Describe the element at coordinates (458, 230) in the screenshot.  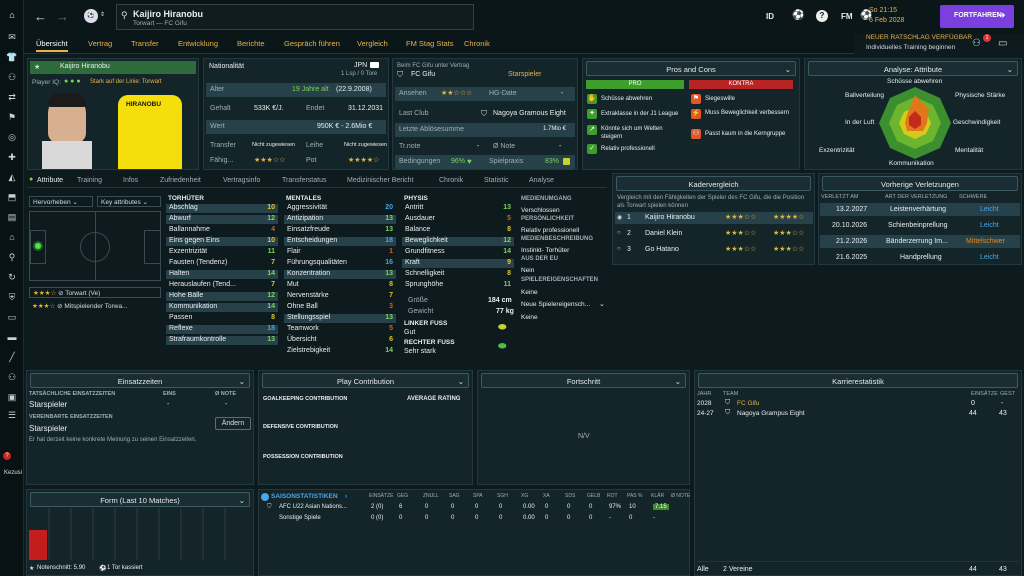
I see `attr-row: Balance 8` at that location.